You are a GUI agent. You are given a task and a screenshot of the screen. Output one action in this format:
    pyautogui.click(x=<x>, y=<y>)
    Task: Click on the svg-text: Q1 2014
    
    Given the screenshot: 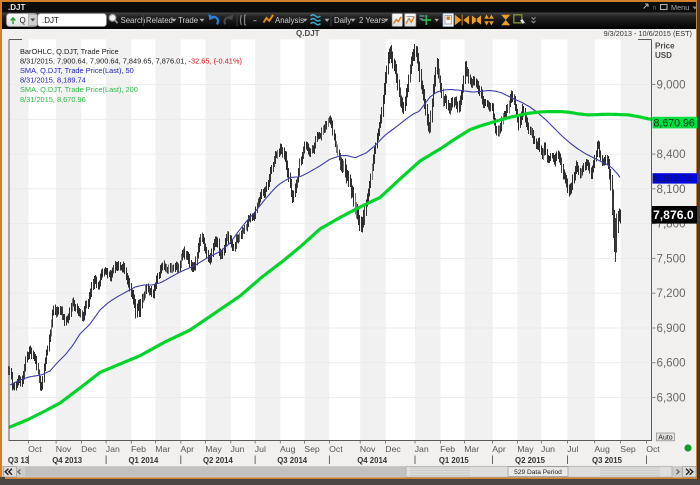 What is the action you would take?
    pyautogui.click(x=143, y=460)
    